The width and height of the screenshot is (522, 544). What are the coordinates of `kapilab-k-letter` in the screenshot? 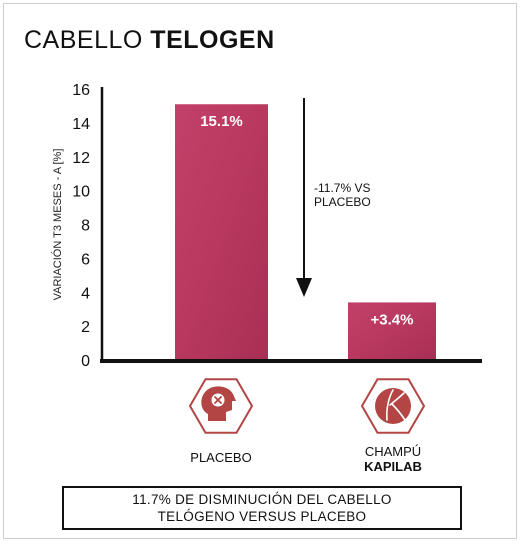 It's located at (396, 405).